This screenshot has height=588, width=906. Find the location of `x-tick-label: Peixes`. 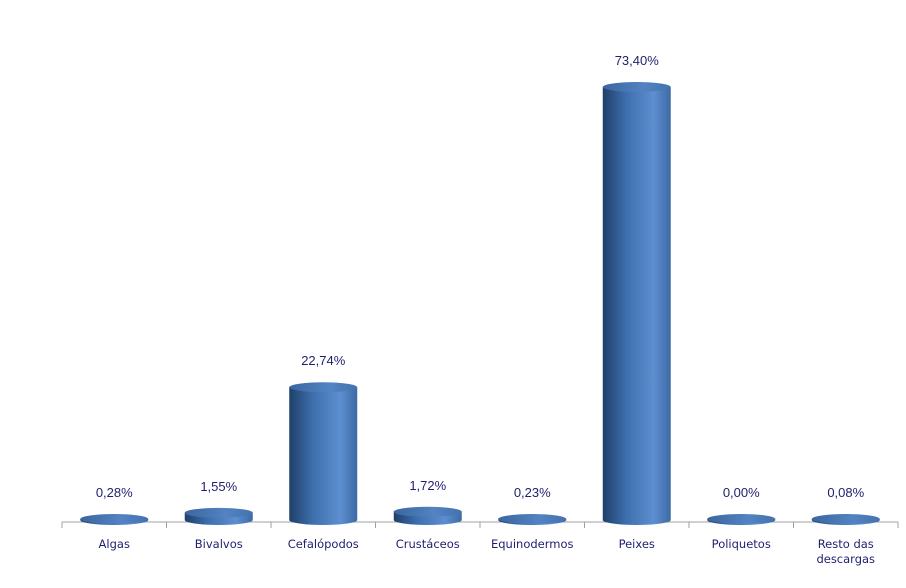

x-tick-label: Peixes is located at coordinates (637, 544).